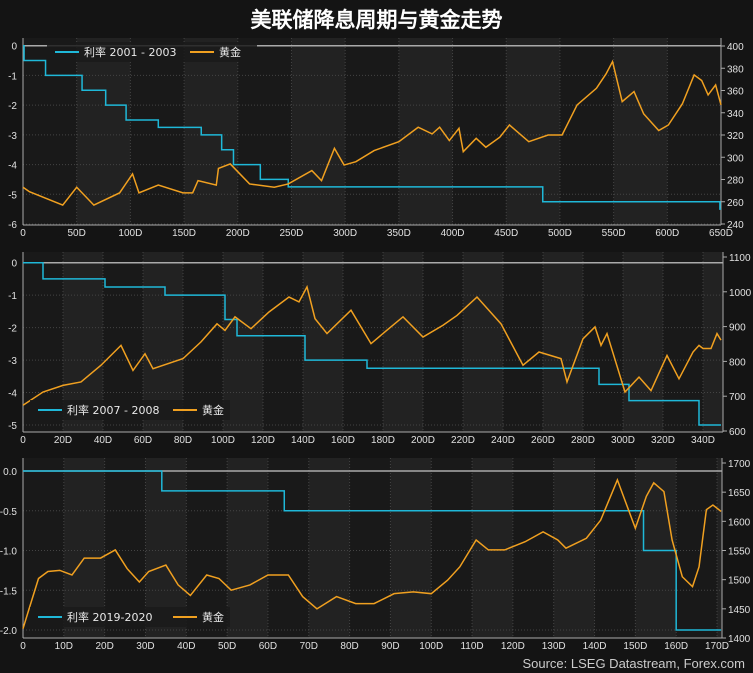  I want to click on x-tick-label: 130D, so click(554, 646).